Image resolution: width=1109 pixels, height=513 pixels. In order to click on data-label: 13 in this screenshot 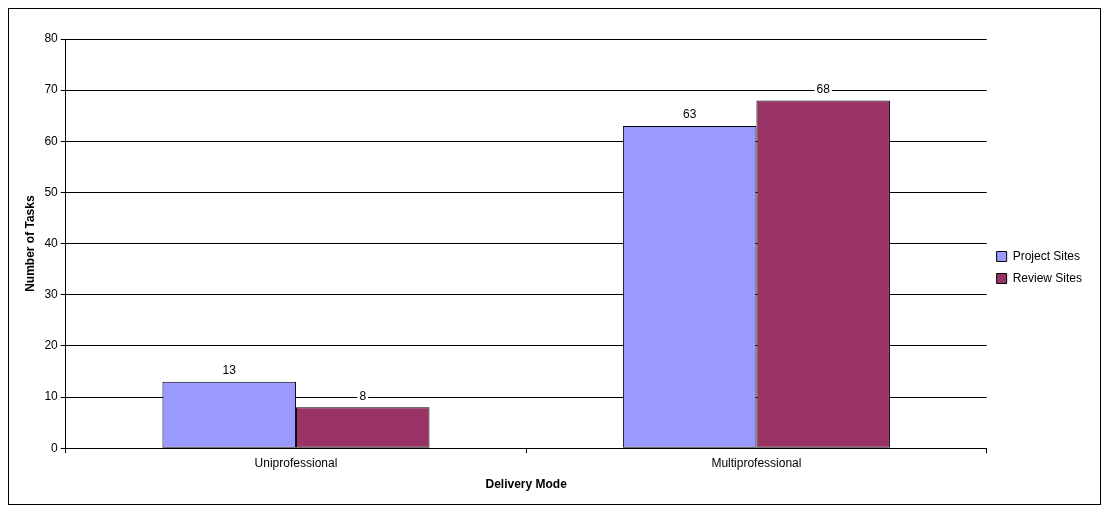, I will do `click(229, 370)`.